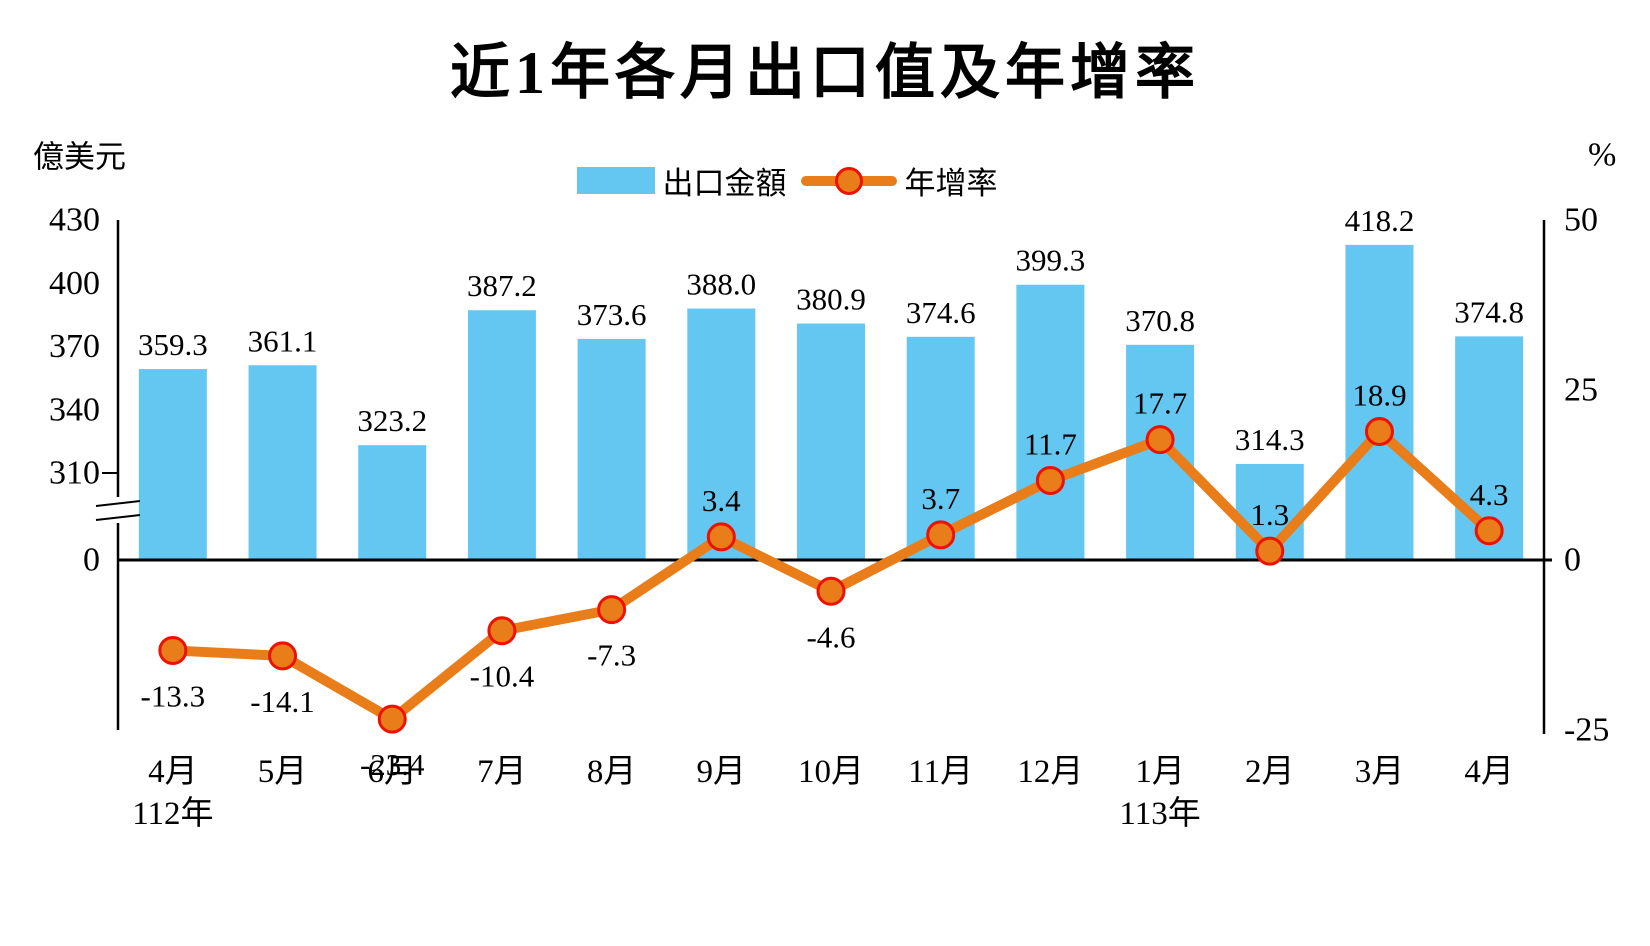 The height and width of the screenshot is (946, 1650). I want to click on bar-value-label: 314.3, so click(1270, 439).